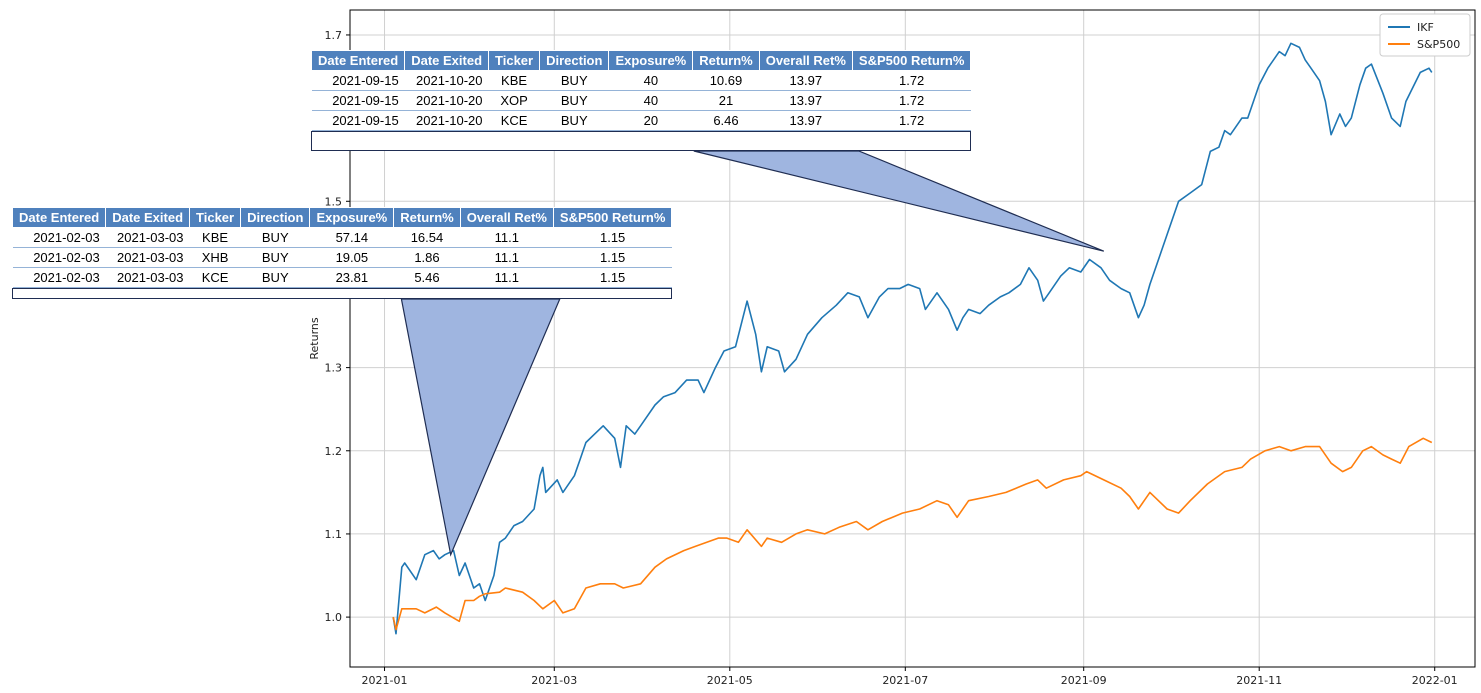 The width and height of the screenshot is (1481, 693). Describe the element at coordinates (1259, 680) in the screenshot. I see `x-tick-label: 2021-11` at that location.